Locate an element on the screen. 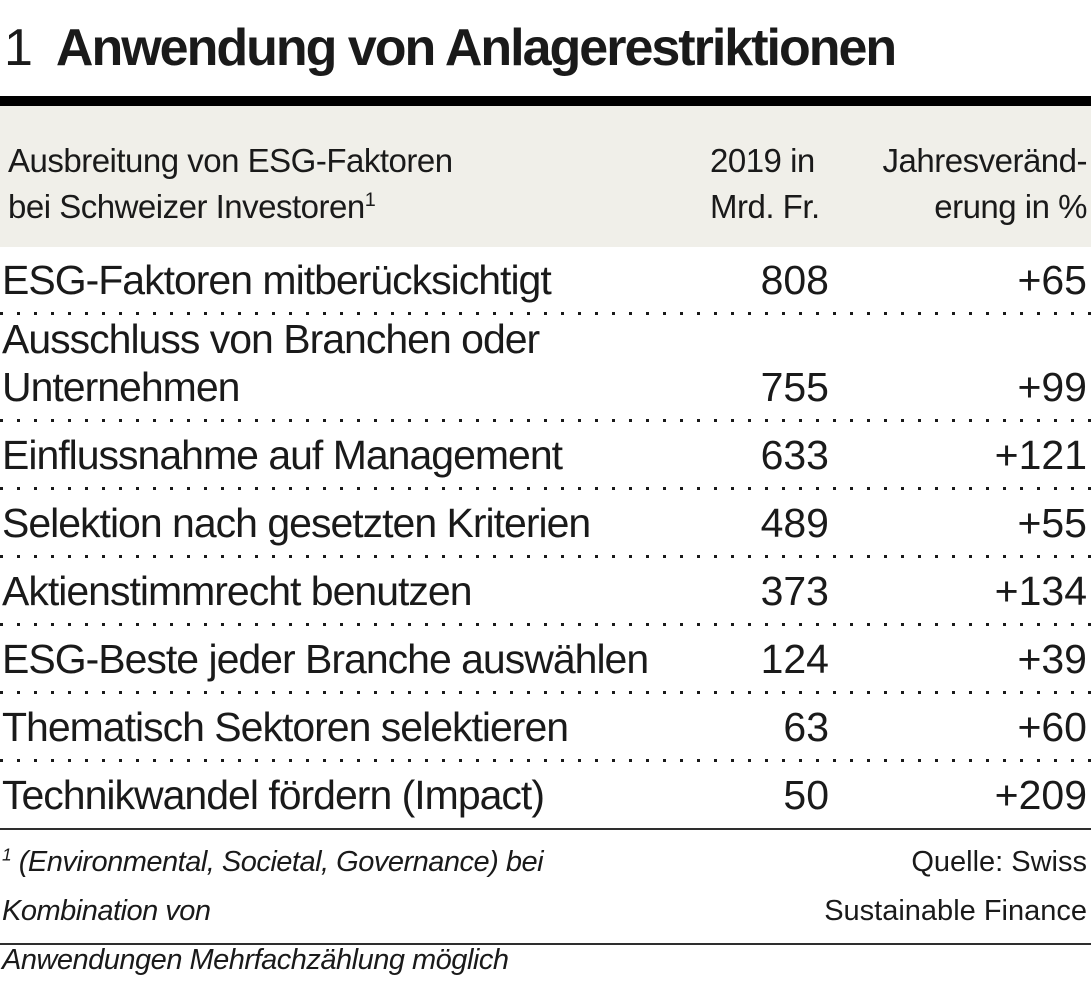  row-change: +121 is located at coordinates (1040, 455).